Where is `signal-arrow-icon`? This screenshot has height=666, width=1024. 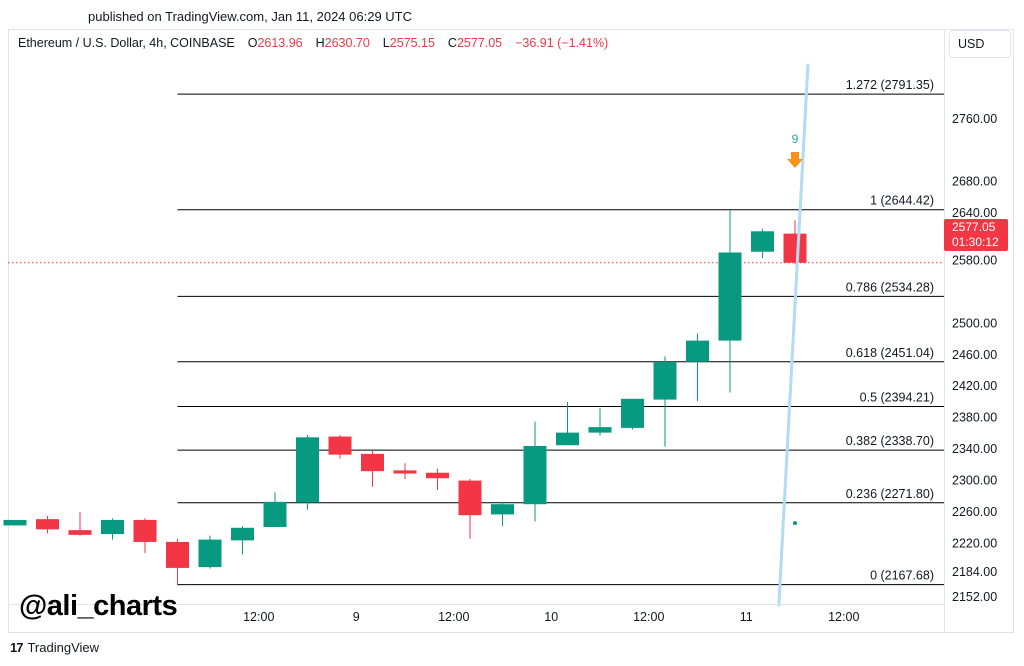 signal-arrow-icon is located at coordinates (795, 160).